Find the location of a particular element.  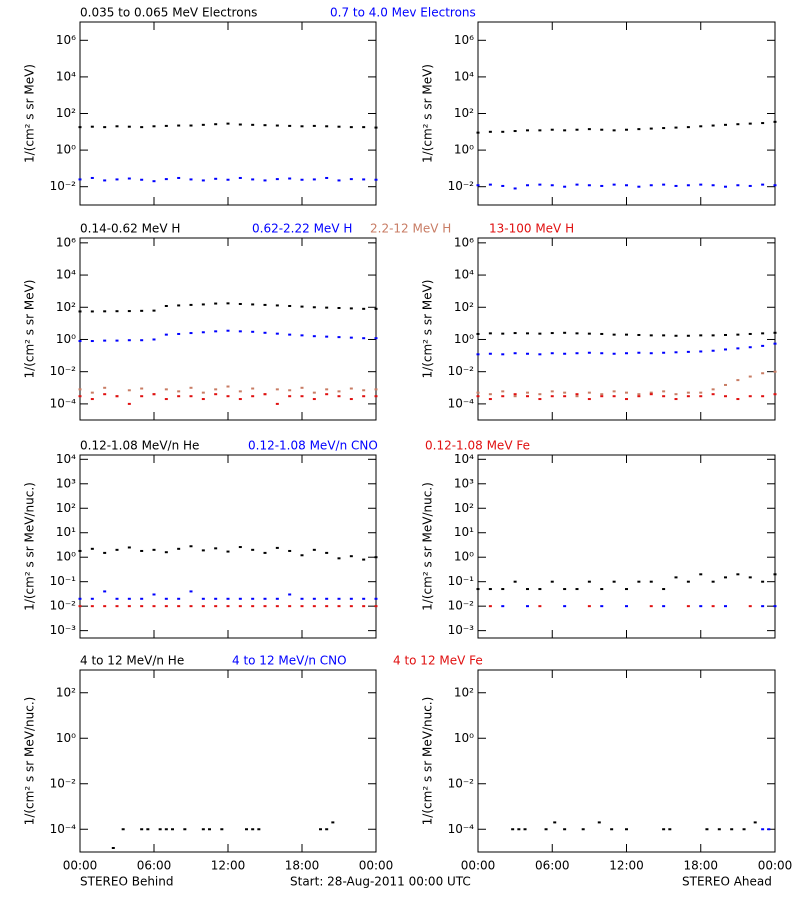

y-tick-label: 10⁴ is located at coordinates (464, 275).